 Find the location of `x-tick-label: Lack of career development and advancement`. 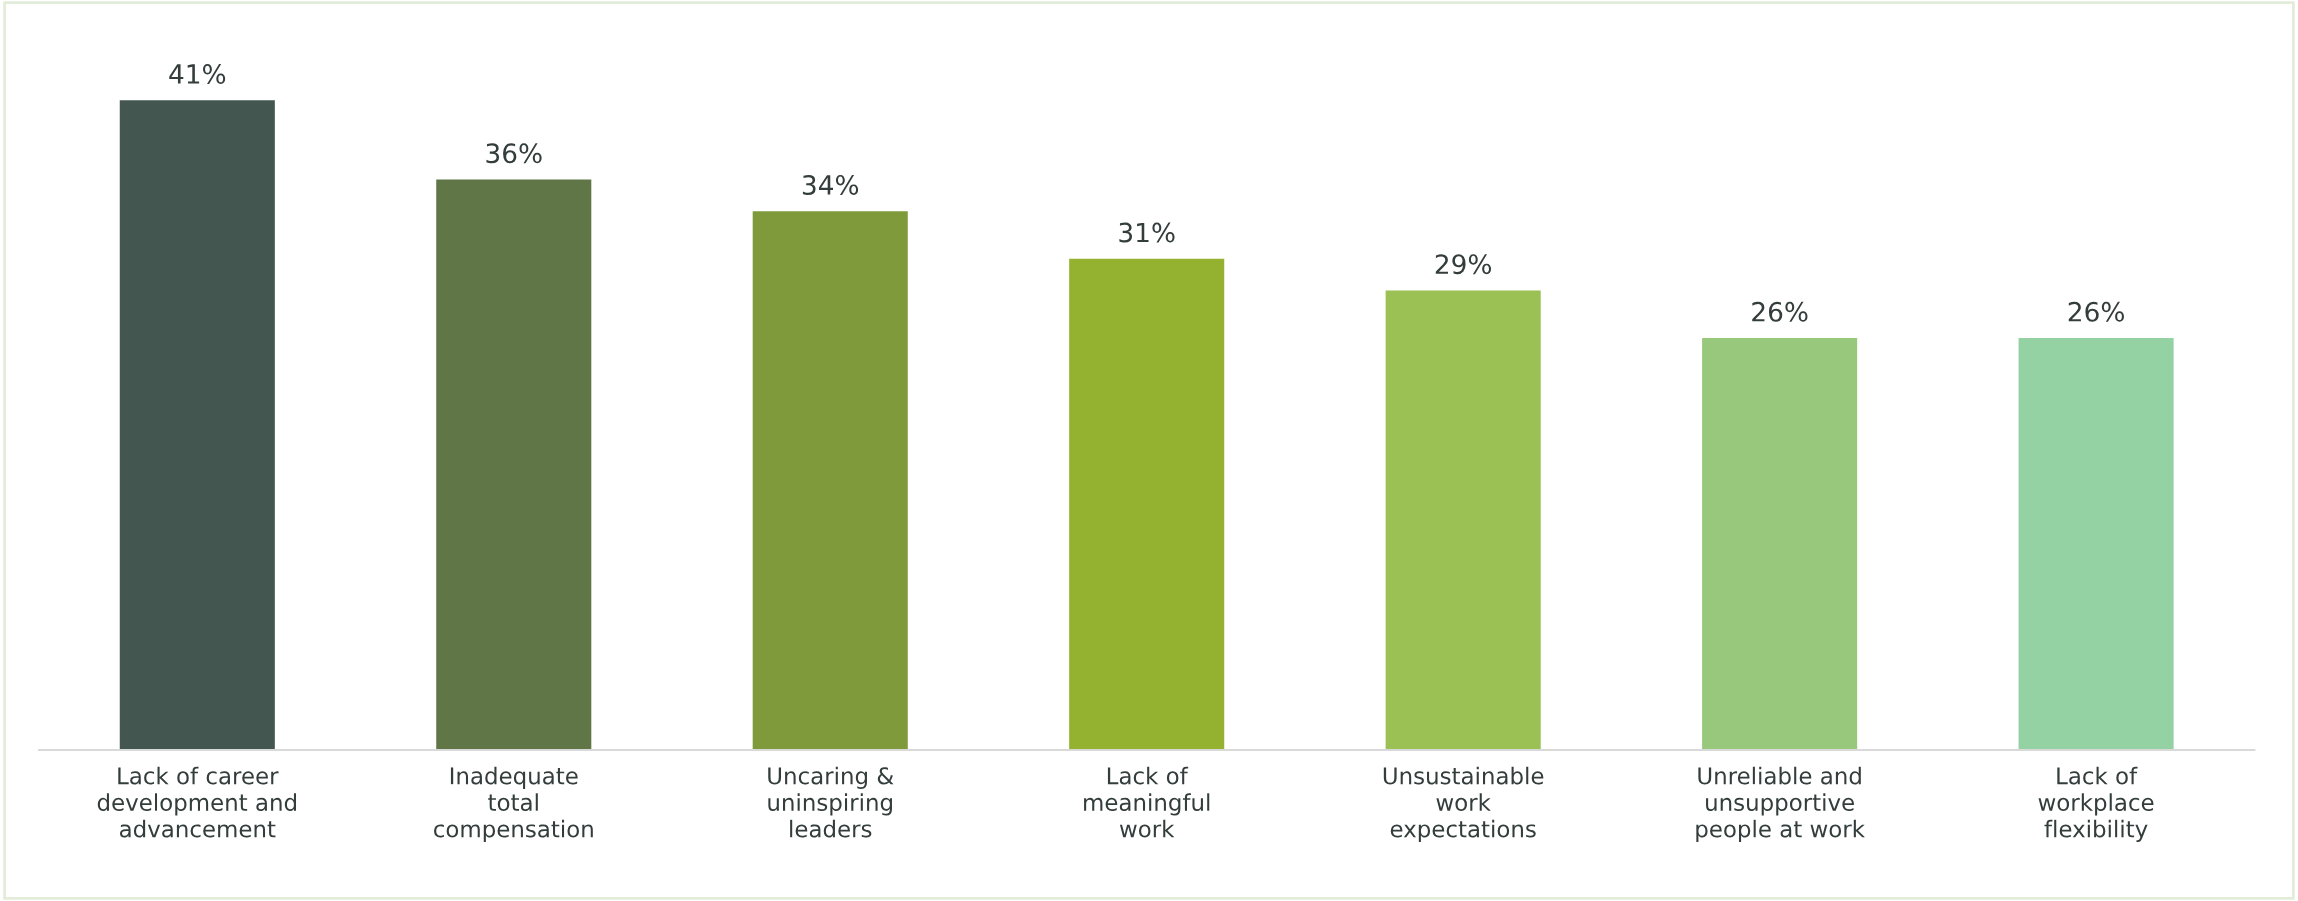

x-tick-label: Lack of career development and advancement is located at coordinates (196, 802).